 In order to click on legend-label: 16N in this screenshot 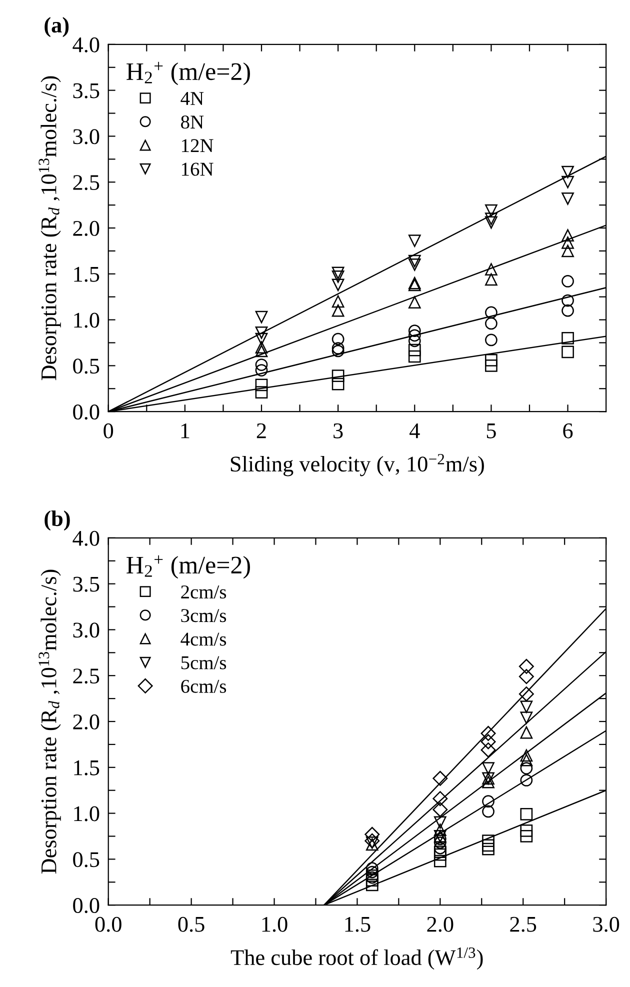, I will do `click(198, 169)`.